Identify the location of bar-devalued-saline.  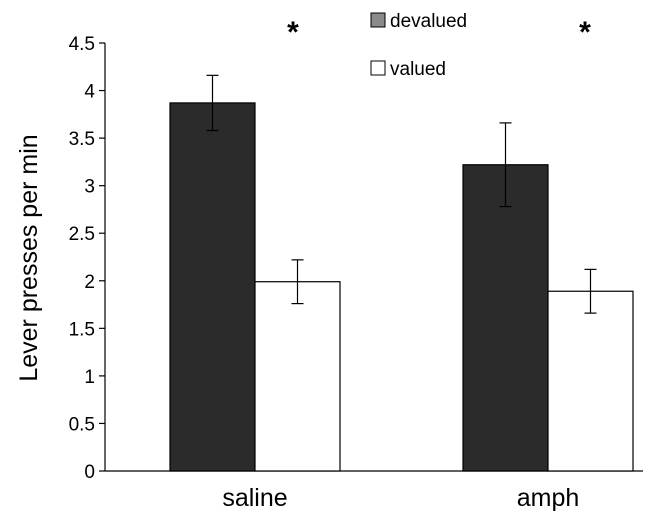
(212, 287).